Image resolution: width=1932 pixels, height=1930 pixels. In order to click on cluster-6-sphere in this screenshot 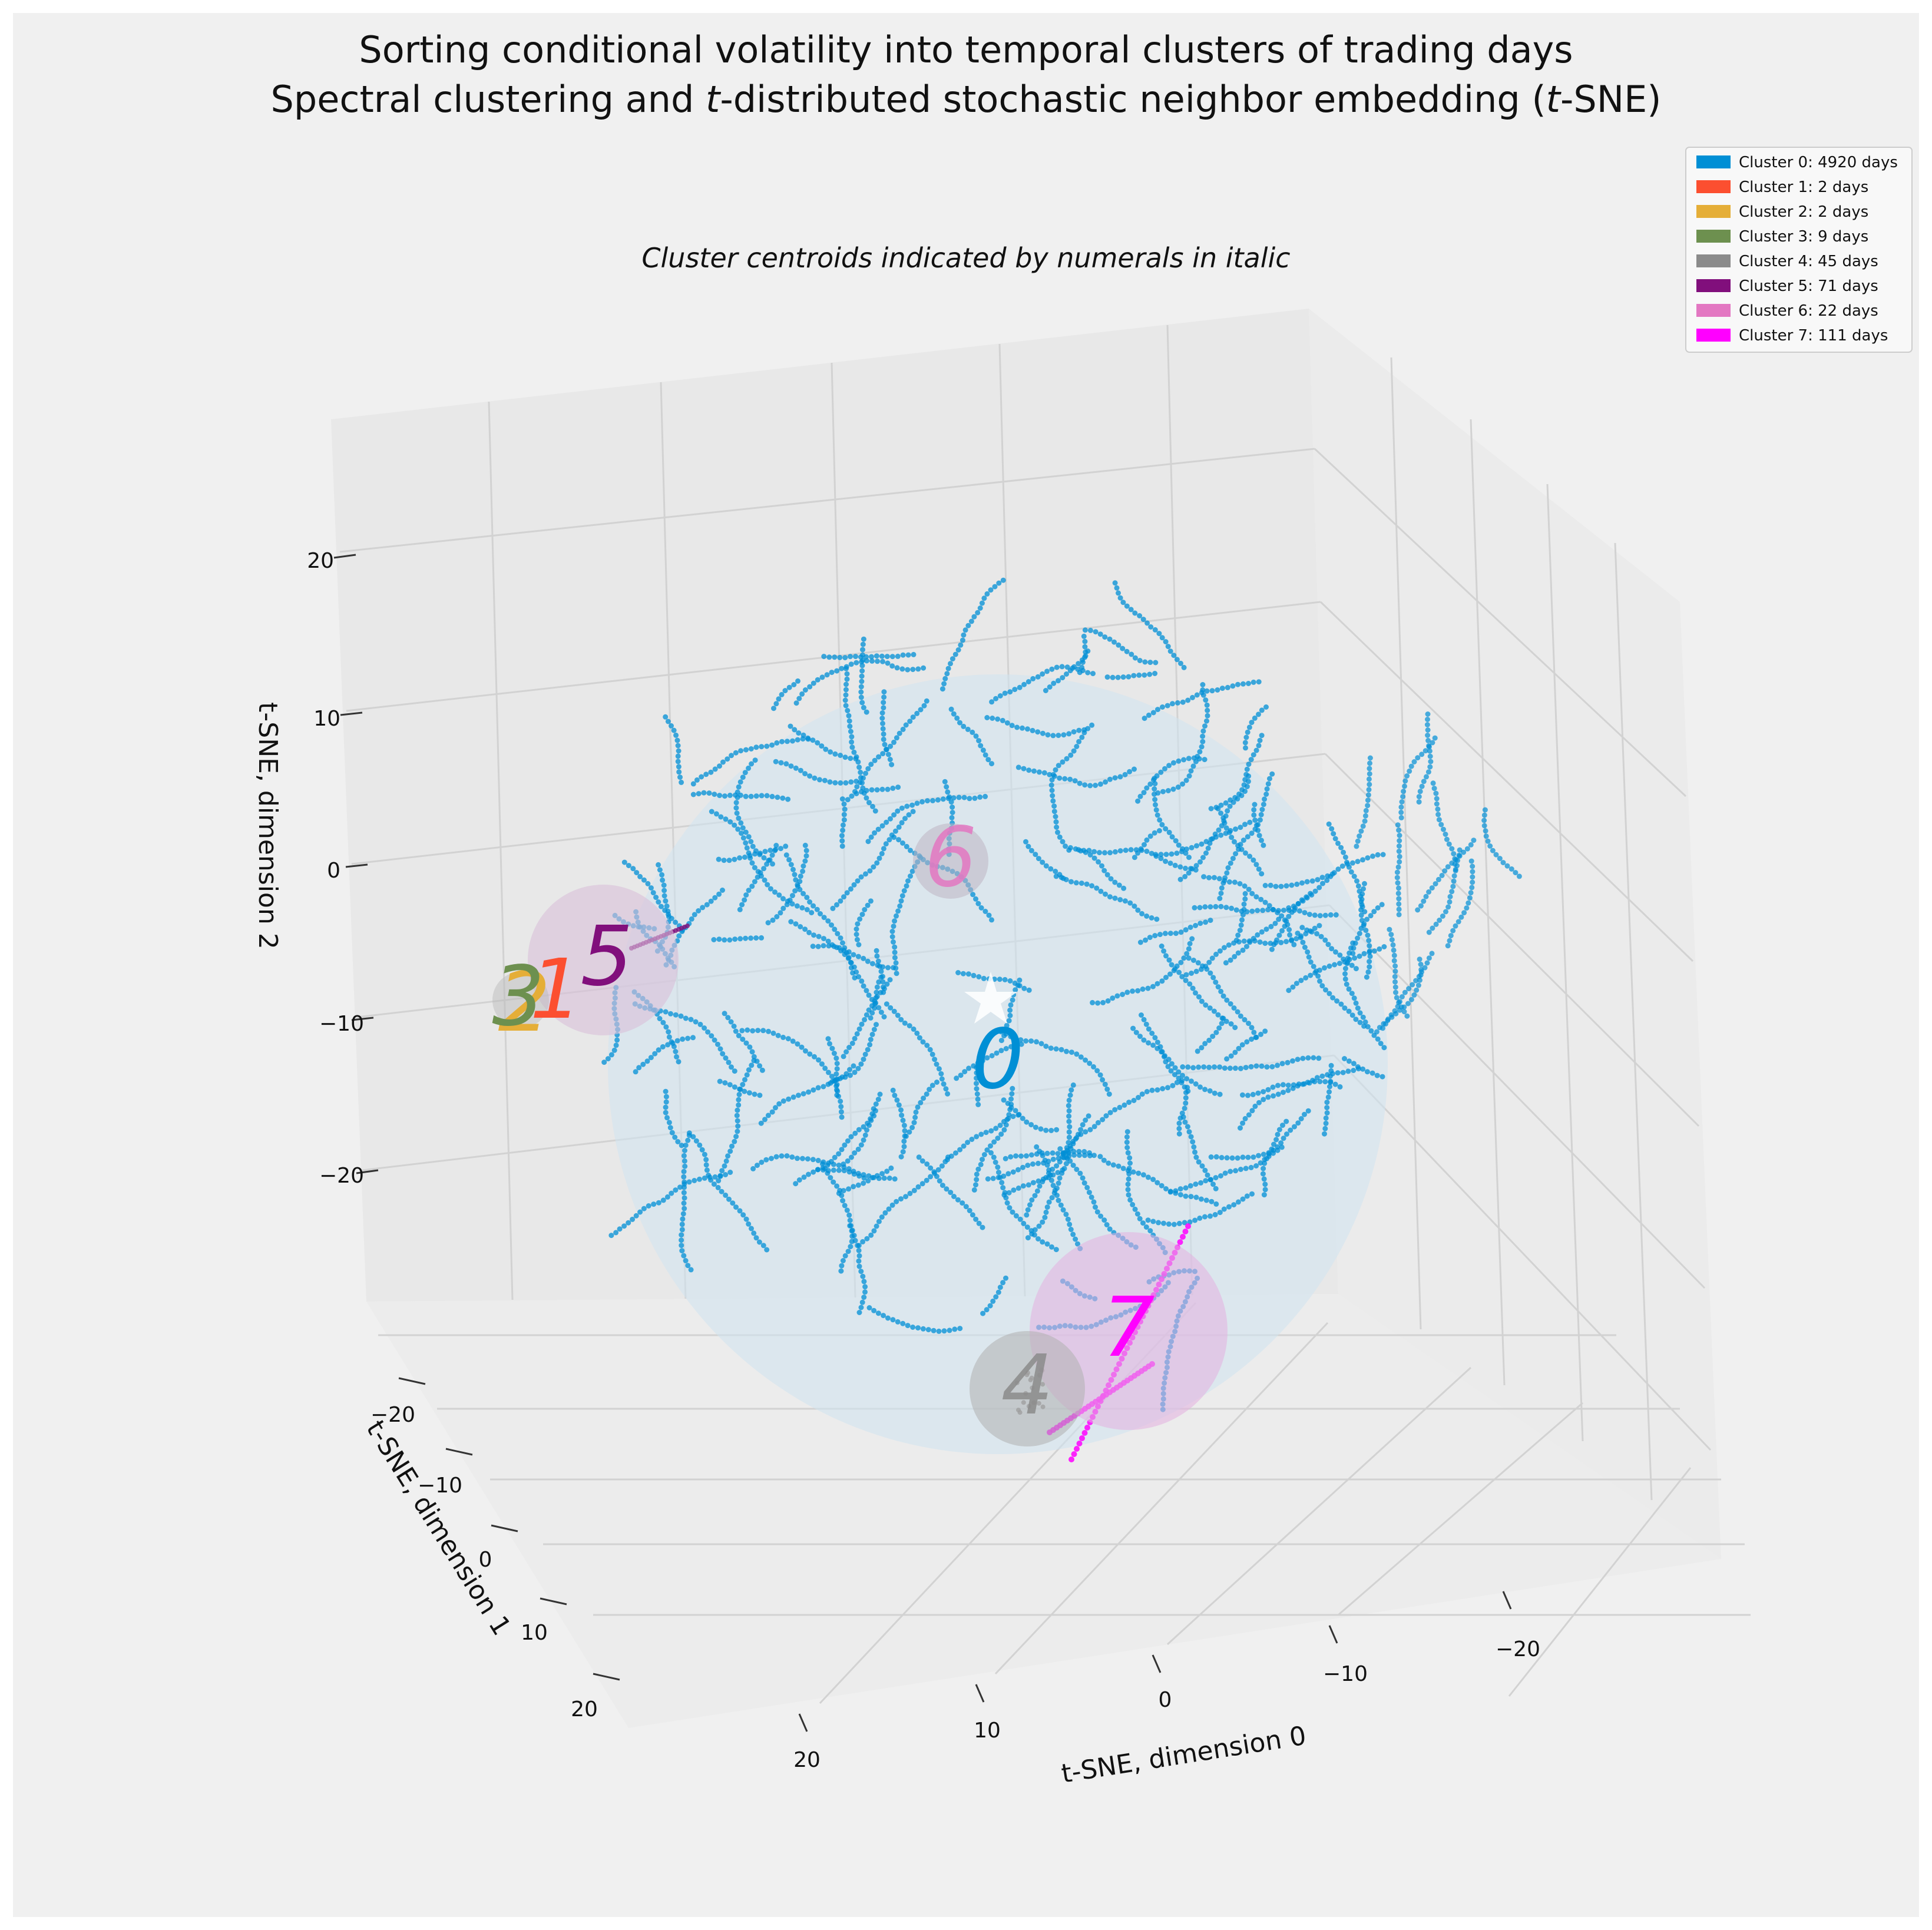, I will do `click(950, 861)`.